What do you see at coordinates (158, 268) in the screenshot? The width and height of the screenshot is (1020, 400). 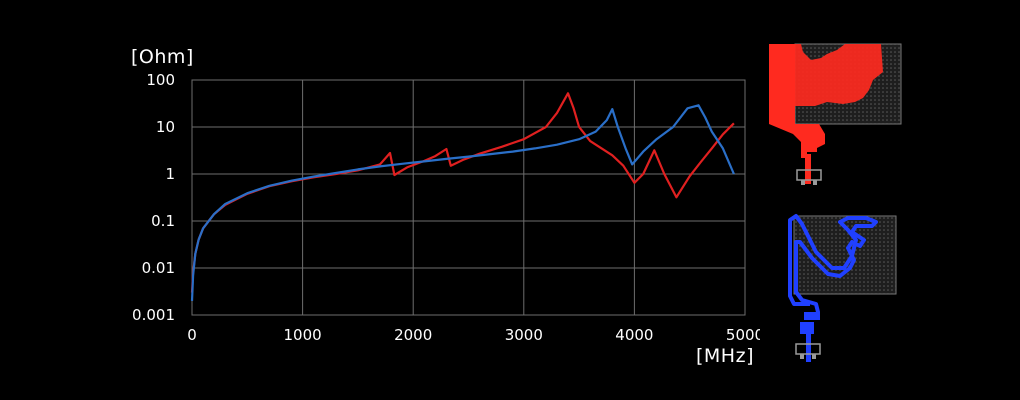 I see `y-tick-label: 0.01` at bounding box center [158, 268].